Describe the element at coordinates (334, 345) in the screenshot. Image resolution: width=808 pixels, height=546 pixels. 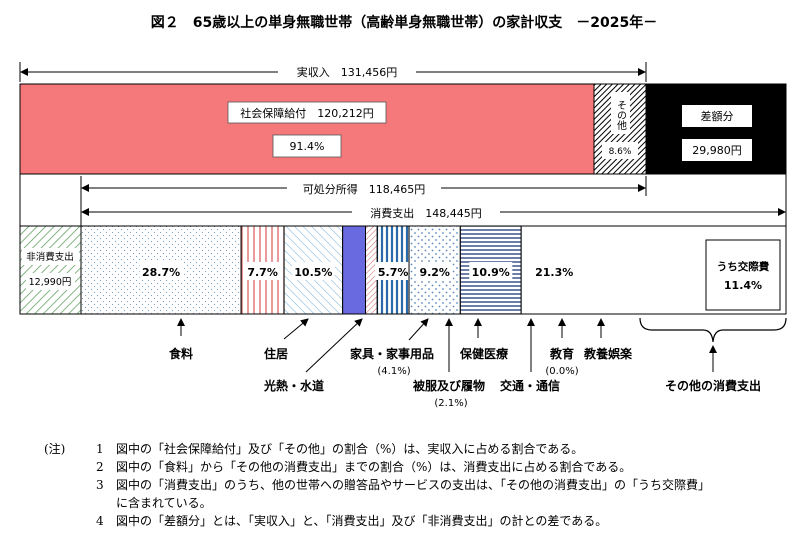
I see `pointer-utilities` at that location.